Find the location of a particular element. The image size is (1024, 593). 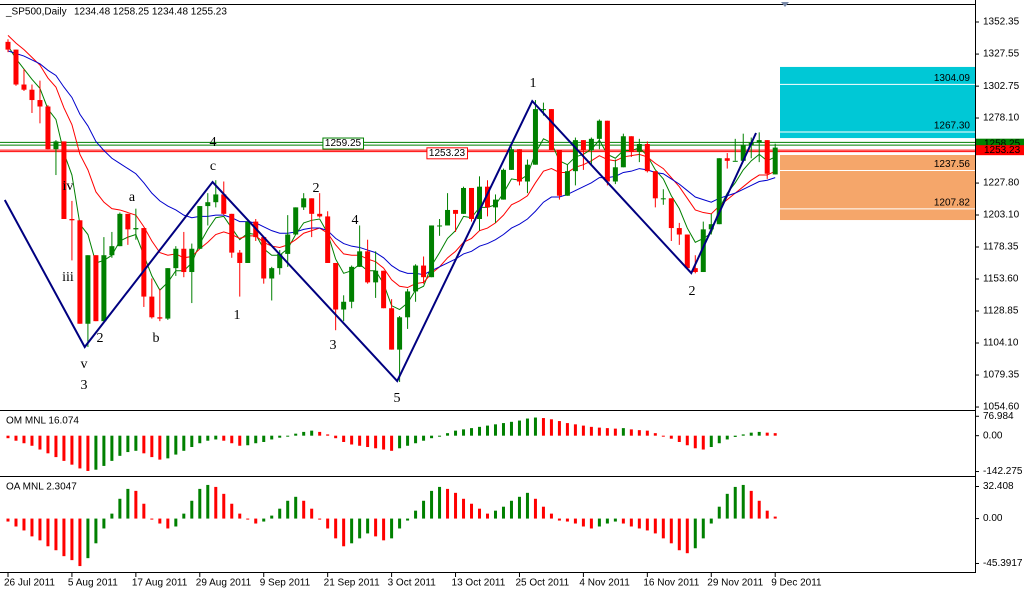

x-tick-label: 26 Jul 2011 is located at coordinates (29, 583).